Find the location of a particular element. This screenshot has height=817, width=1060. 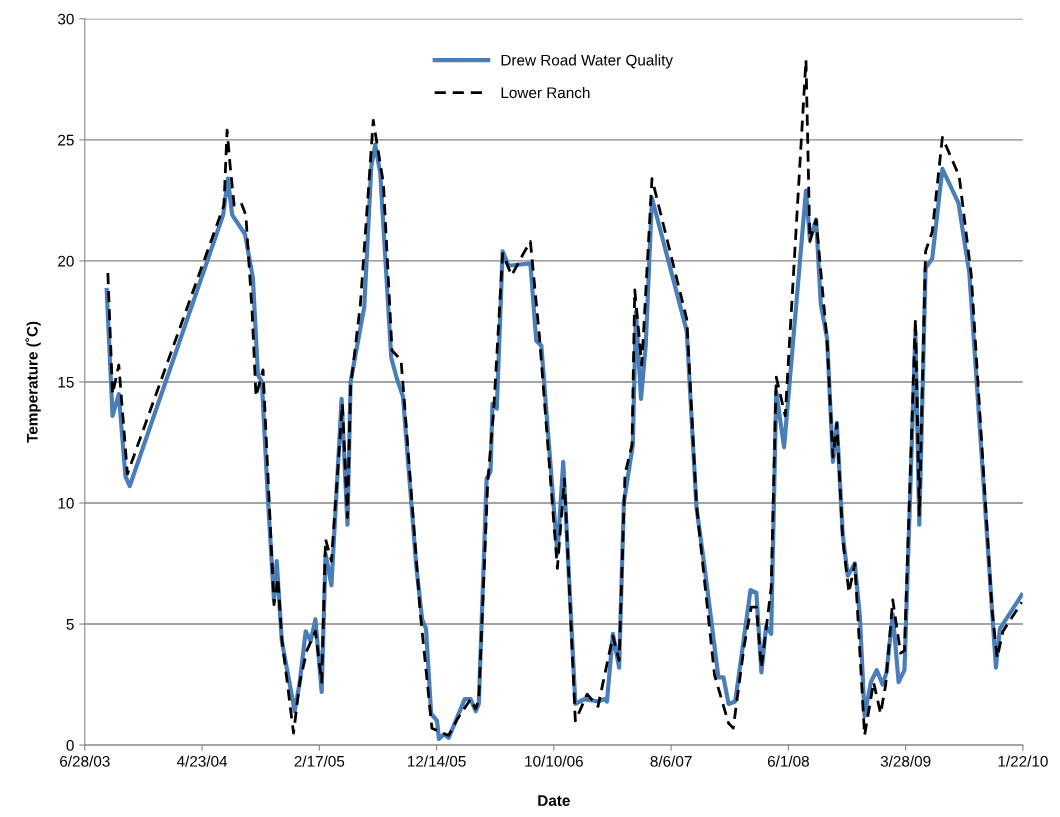

y-tick-label: 25 is located at coordinates (66, 140).